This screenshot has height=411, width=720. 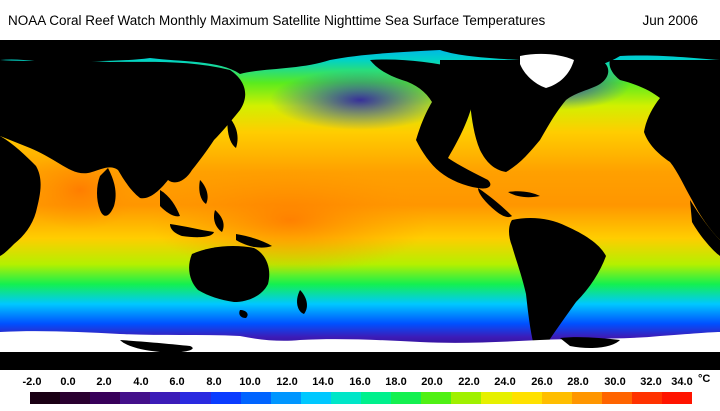 I want to click on indian-subcontinent, so click(x=106, y=192).